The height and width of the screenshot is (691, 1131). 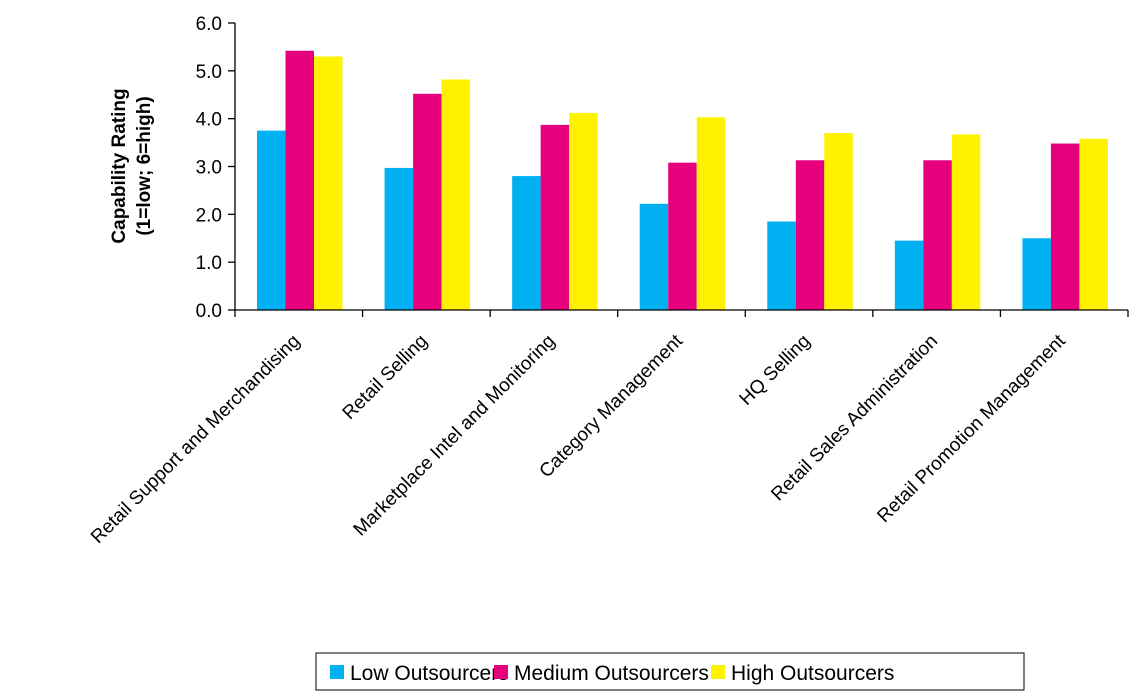 What do you see at coordinates (429, 673) in the screenshot?
I see `legend-label: Low Outsourcers` at bounding box center [429, 673].